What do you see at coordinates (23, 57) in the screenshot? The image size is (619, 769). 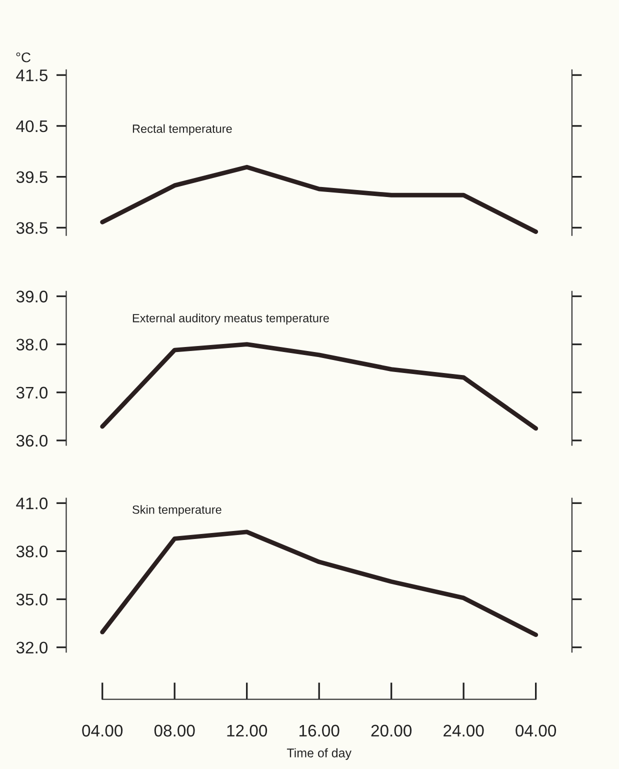 I see `y-axis-title: °C` at bounding box center [23, 57].